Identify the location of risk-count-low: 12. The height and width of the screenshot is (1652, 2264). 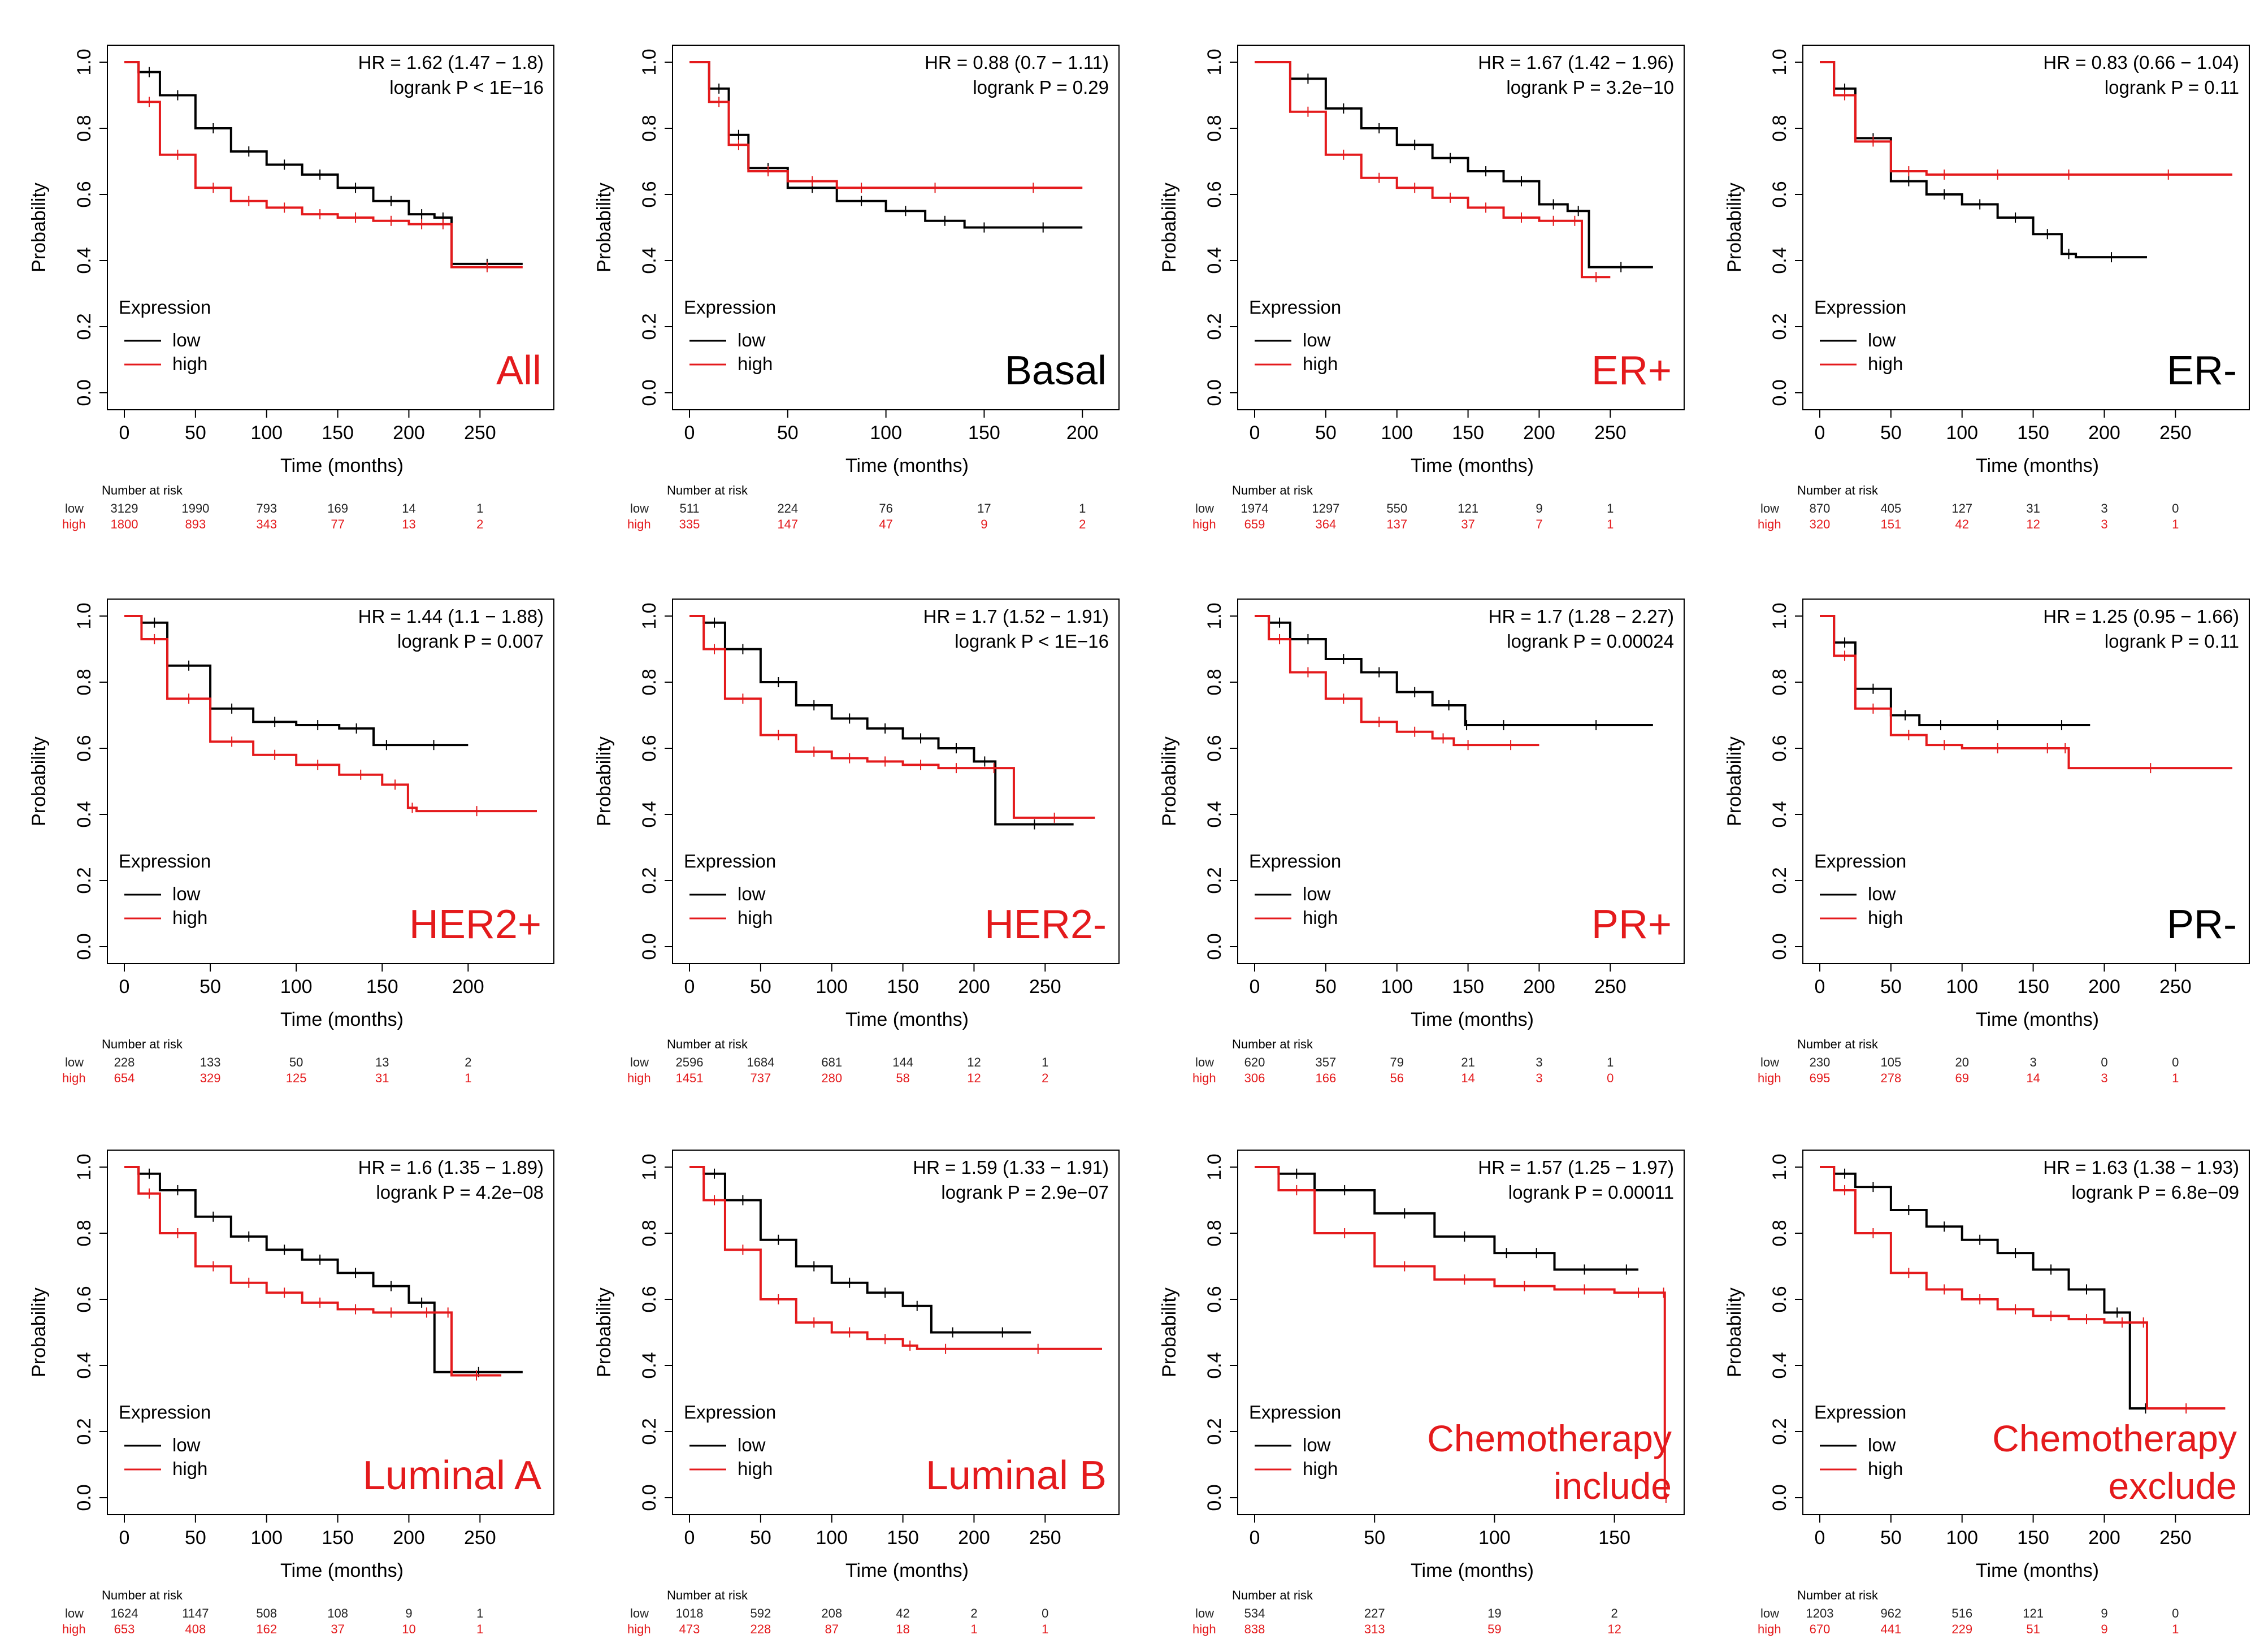
(974, 1062).